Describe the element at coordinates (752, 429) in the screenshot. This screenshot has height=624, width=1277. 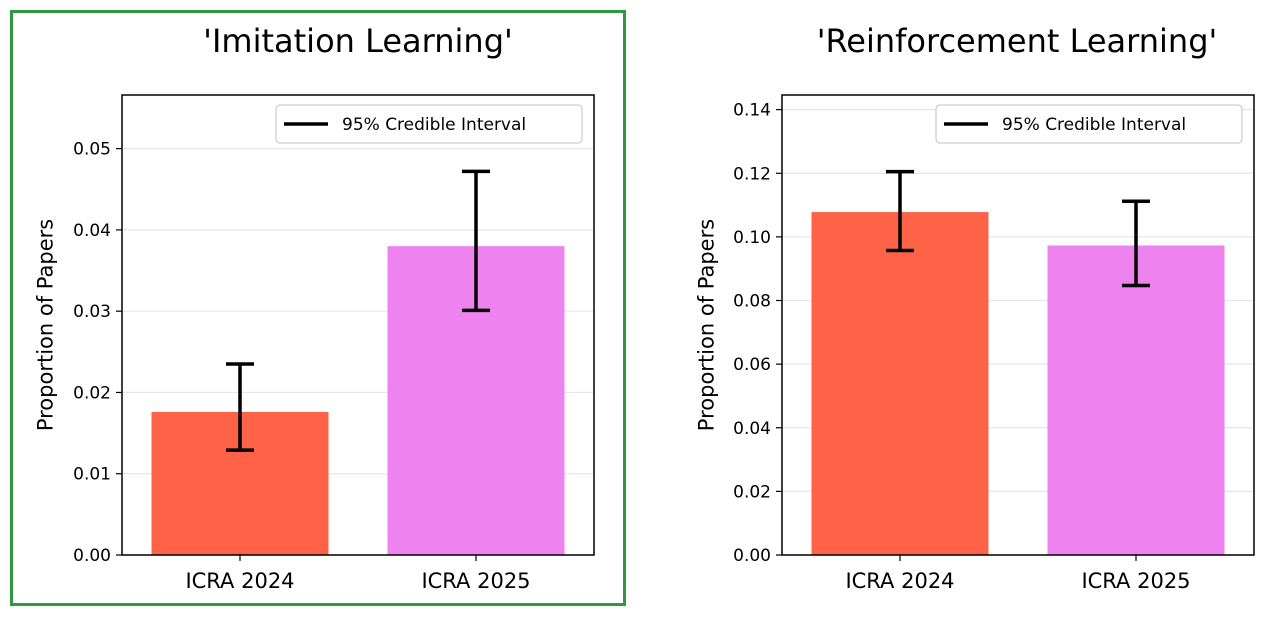
I see `reinforcement-ytick-label: 0.04` at that location.